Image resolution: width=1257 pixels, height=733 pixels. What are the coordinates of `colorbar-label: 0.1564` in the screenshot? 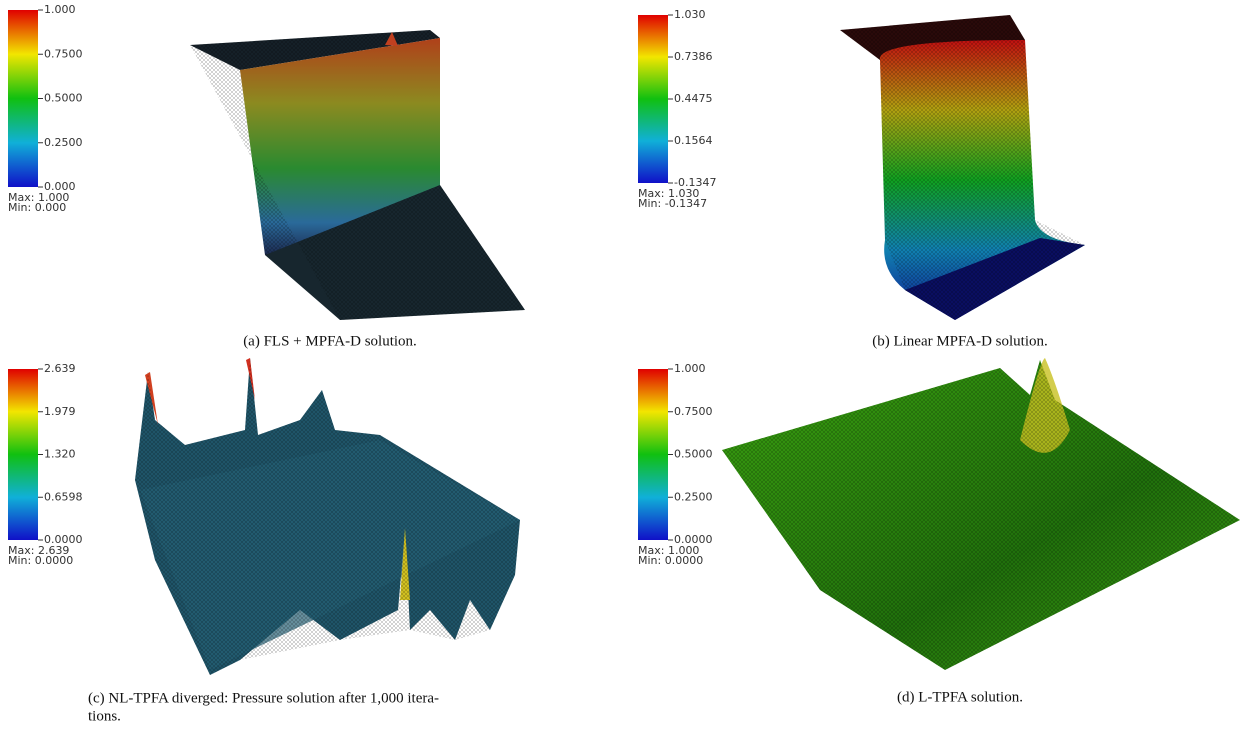 It's located at (693, 140).